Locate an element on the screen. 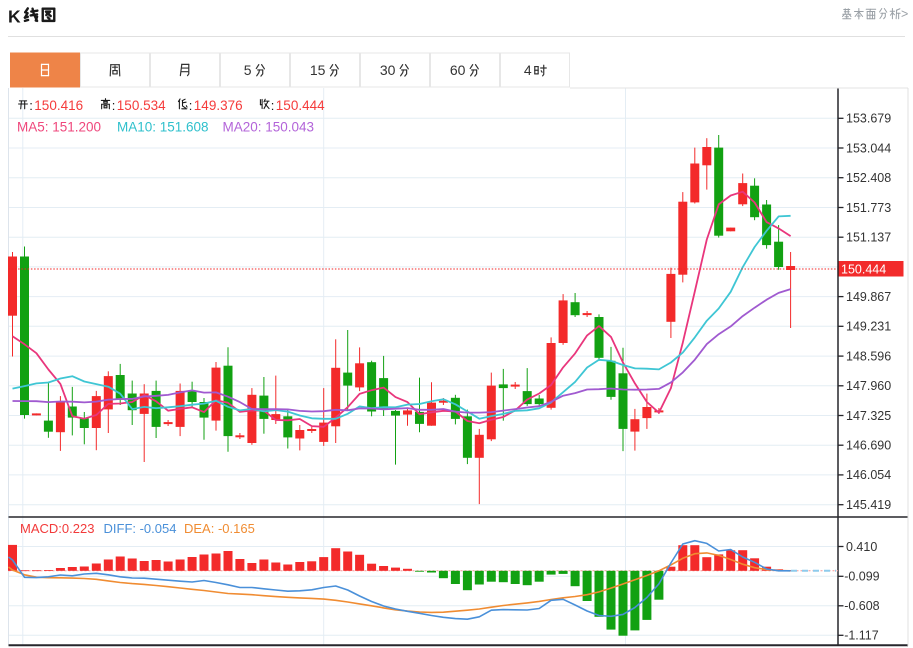 The height and width of the screenshot is (648, 913). svg-text: K is located at coordinates (14, 17).